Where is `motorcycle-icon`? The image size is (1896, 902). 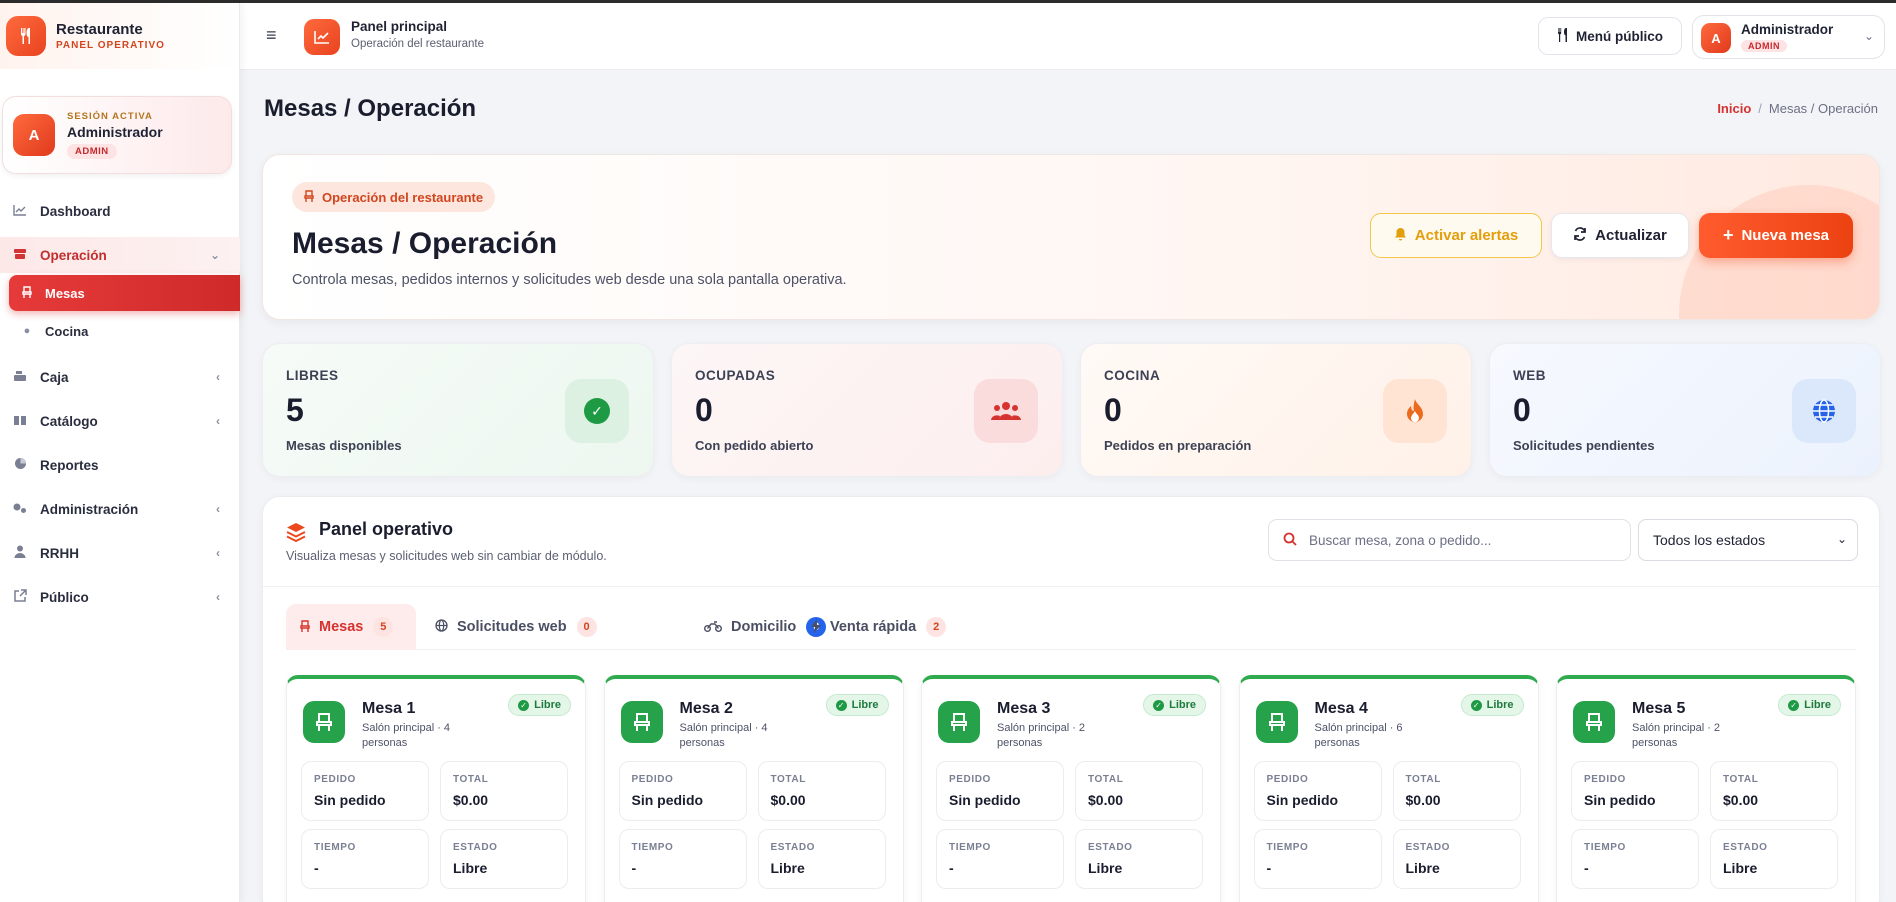 motorcycle-icon is located at coordinates (713, 627).